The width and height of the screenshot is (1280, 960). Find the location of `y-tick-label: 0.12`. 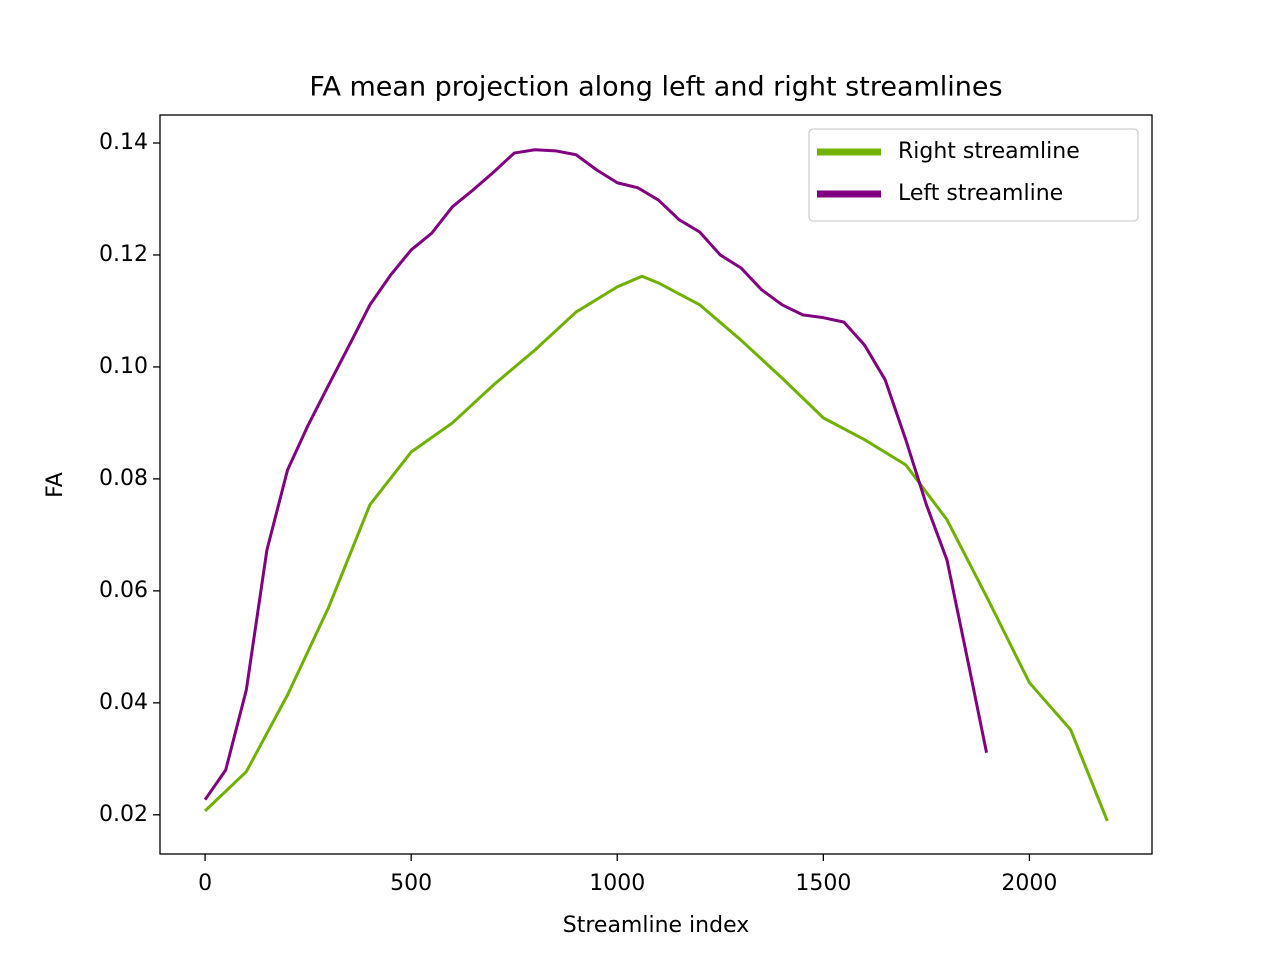

y-tick-label: 0.12 is located at coordinates (123, 254).